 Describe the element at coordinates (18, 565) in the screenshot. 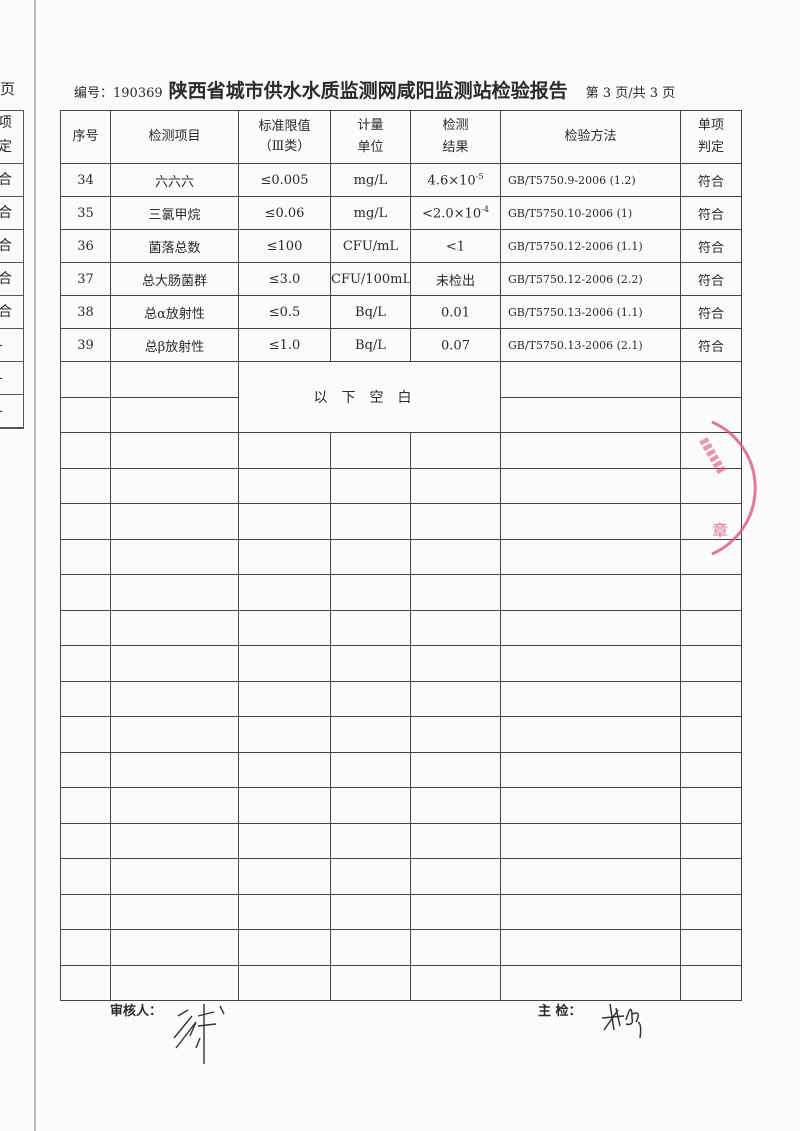

I see `previous-page-edge: 页 项定 合 合 合 合 合 - - -` at that location.